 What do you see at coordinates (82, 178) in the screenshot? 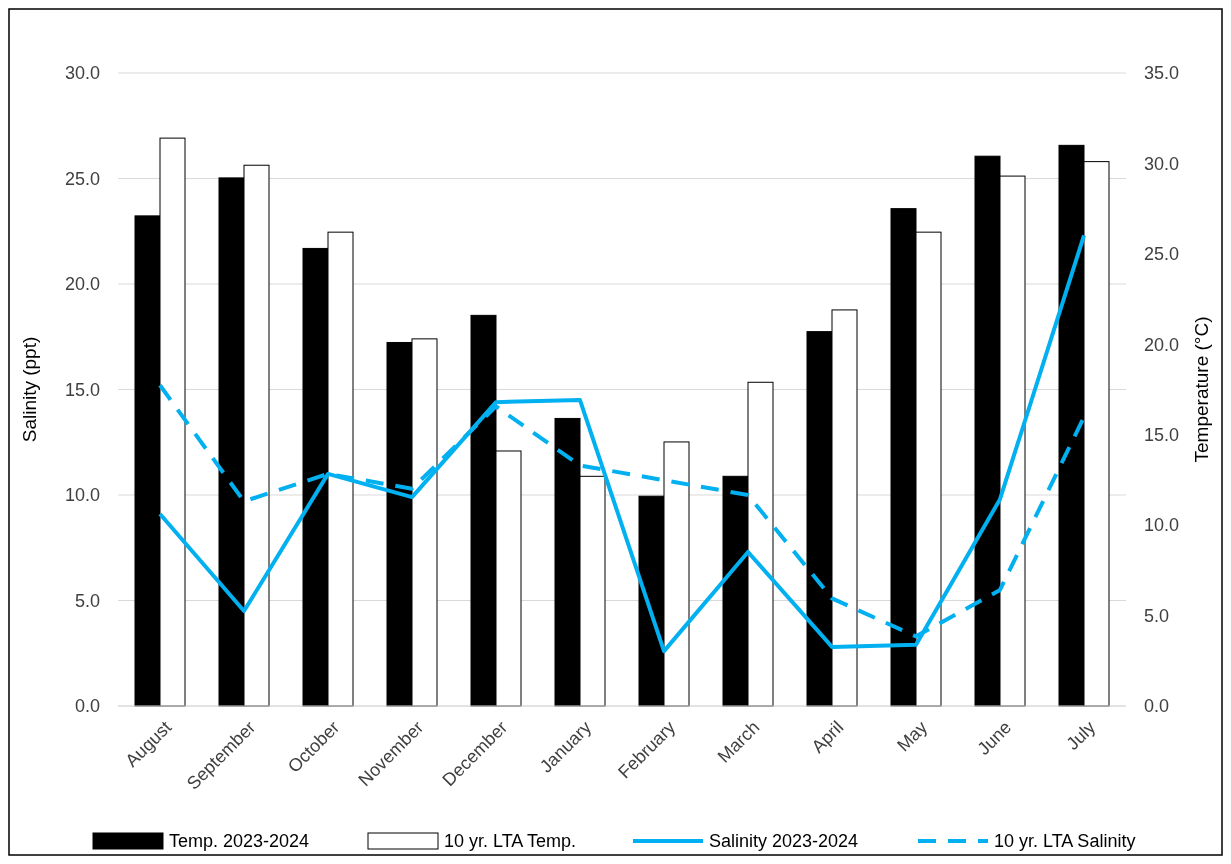
I see `y-tick-label: 25.0` at bounding box center [82, 178].